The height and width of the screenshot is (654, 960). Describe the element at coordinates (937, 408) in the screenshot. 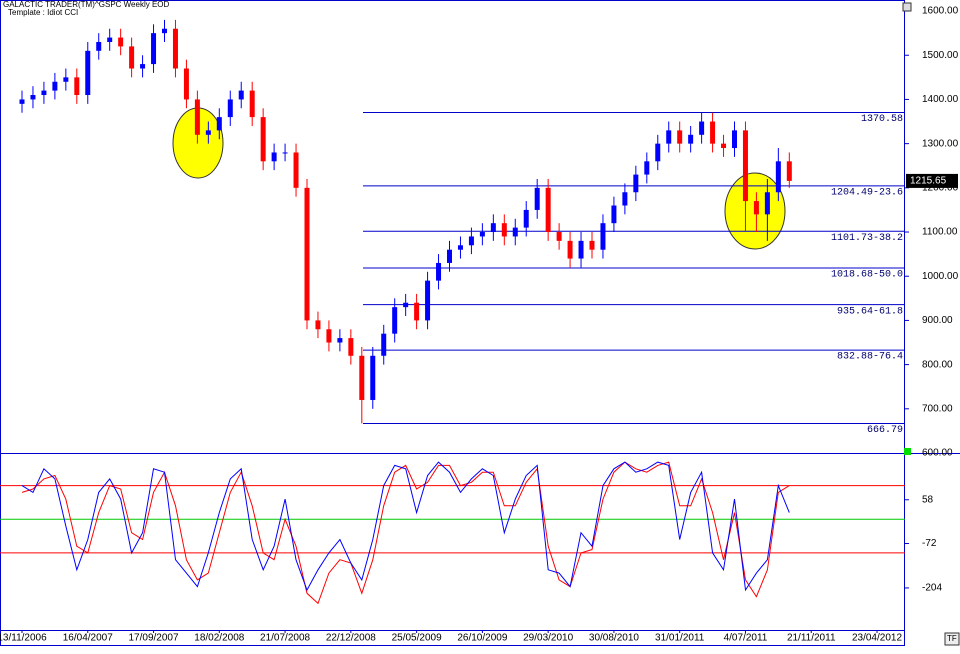

I see `y-tick-label: 700.00` at that location.